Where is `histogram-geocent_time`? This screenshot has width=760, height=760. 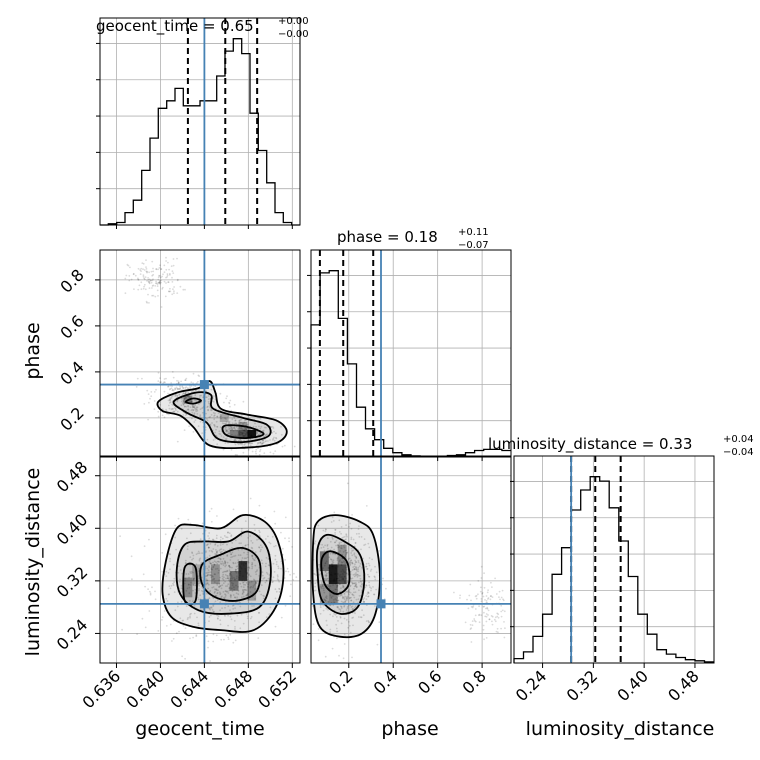 histogram-geocent_time is located at coordinates (200, 132).